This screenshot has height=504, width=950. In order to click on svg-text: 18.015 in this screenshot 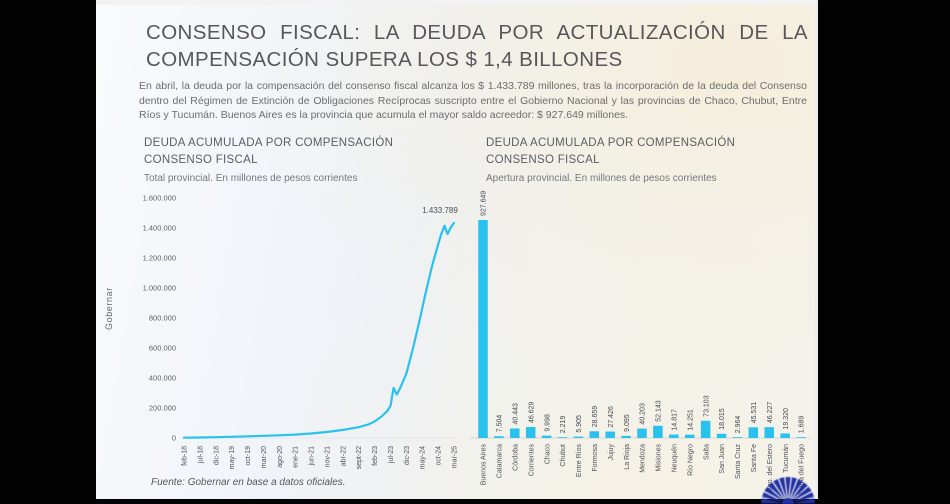, I will do `click(722, 419)`.